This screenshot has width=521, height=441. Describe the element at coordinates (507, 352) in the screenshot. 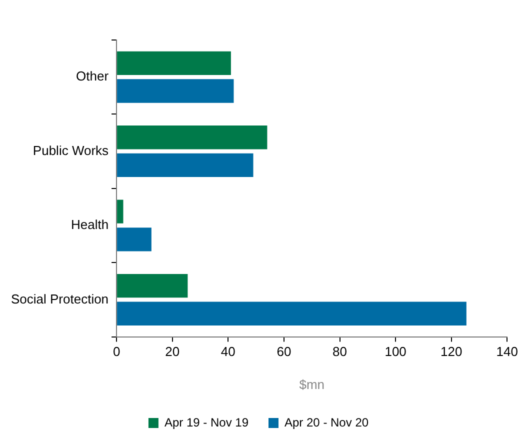

I see `x-tick-label: 140` at that location.